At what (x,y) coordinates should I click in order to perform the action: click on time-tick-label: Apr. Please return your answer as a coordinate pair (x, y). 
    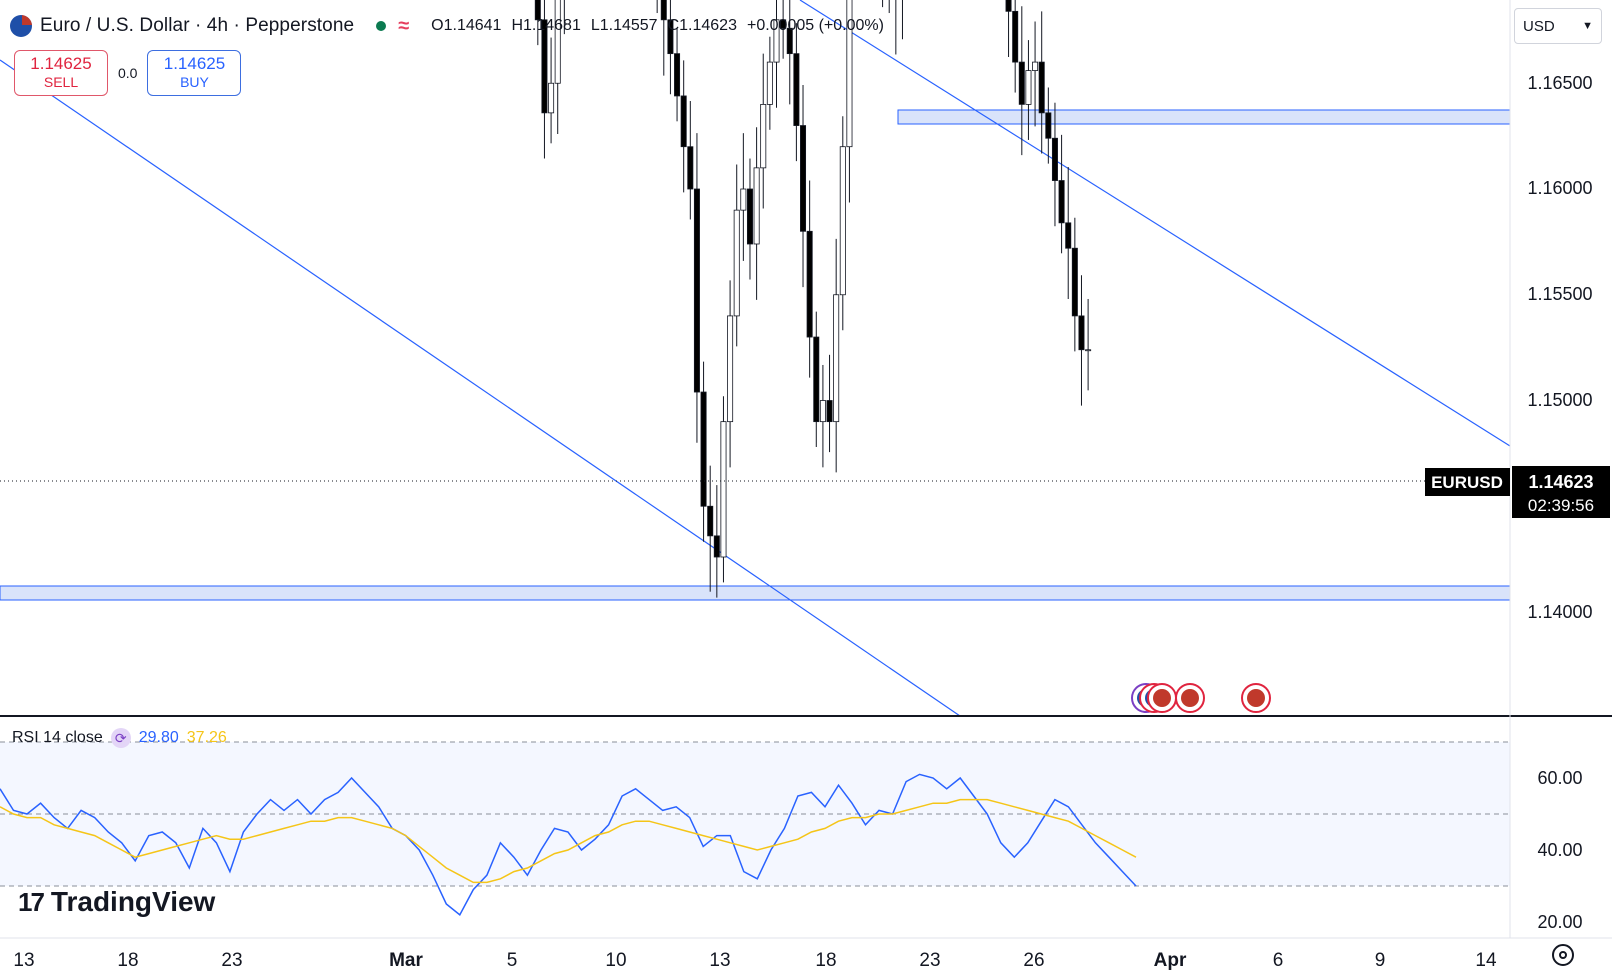
    Looking at the image, I should click on (1170, 960).